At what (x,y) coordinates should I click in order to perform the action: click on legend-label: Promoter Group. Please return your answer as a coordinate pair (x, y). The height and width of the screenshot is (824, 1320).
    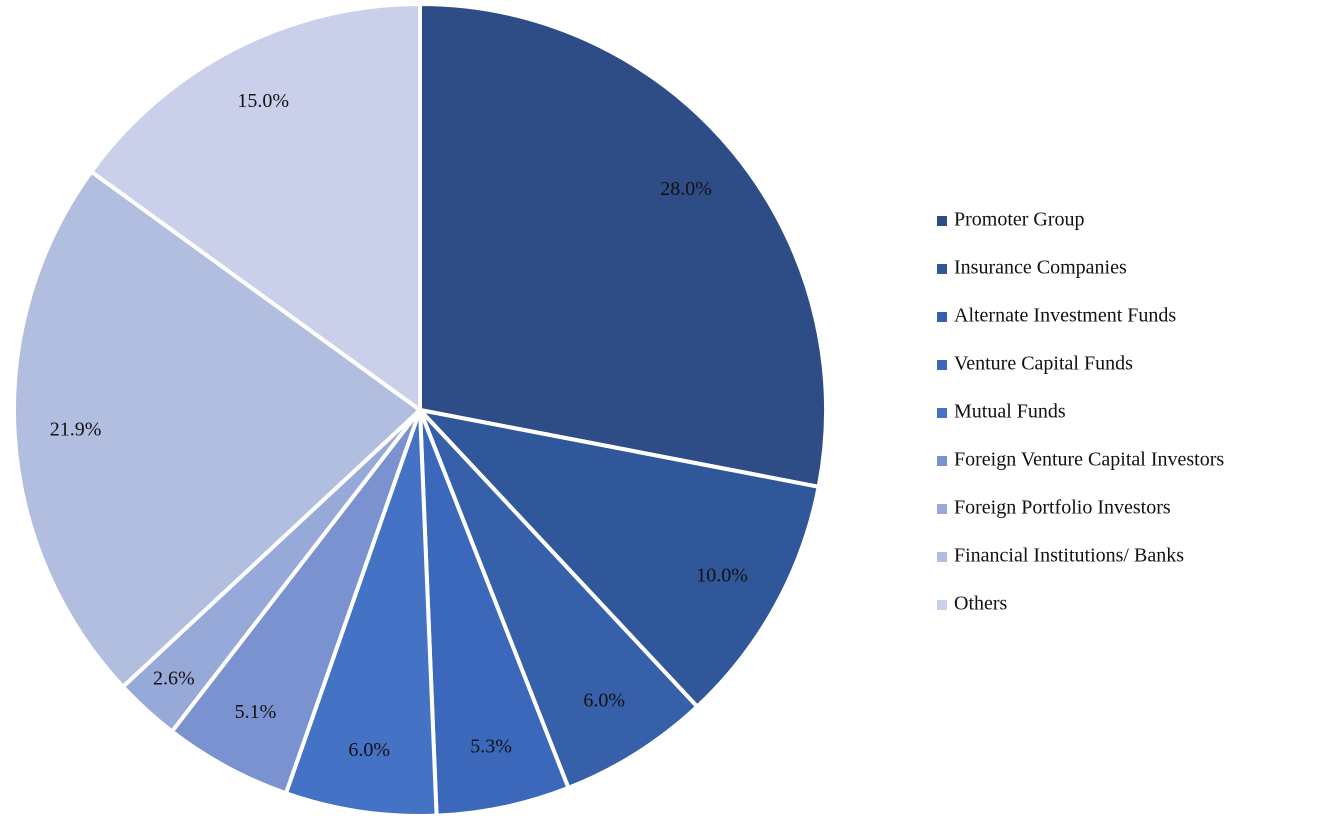
    Looking at the image, I should click on (1019, 220).